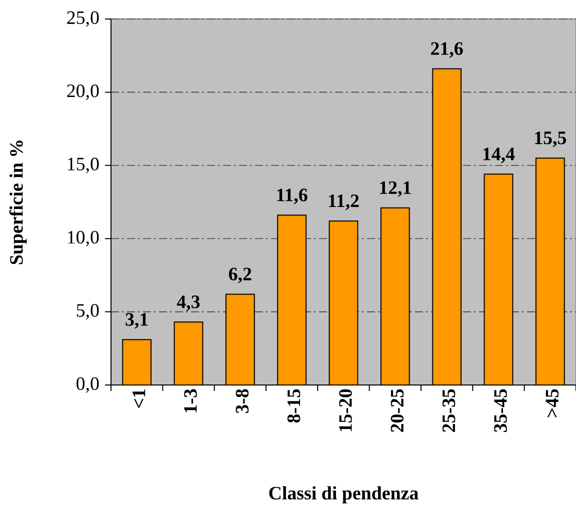  What do you see at coordinates (83, 19) in the screenshot?
I see `y-tick-label: 25,0` at bounding box center [83, 19].